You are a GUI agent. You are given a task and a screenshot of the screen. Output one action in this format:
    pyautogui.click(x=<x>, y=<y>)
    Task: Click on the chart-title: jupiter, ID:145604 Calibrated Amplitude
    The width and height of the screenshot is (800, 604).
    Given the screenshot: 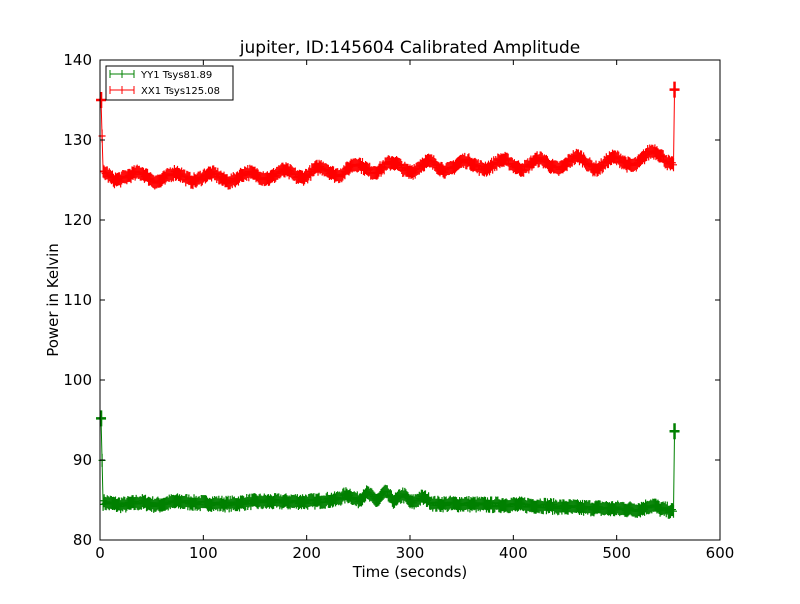 What is the action you would take?
    pyautogui.click(x=409, y=48)
    